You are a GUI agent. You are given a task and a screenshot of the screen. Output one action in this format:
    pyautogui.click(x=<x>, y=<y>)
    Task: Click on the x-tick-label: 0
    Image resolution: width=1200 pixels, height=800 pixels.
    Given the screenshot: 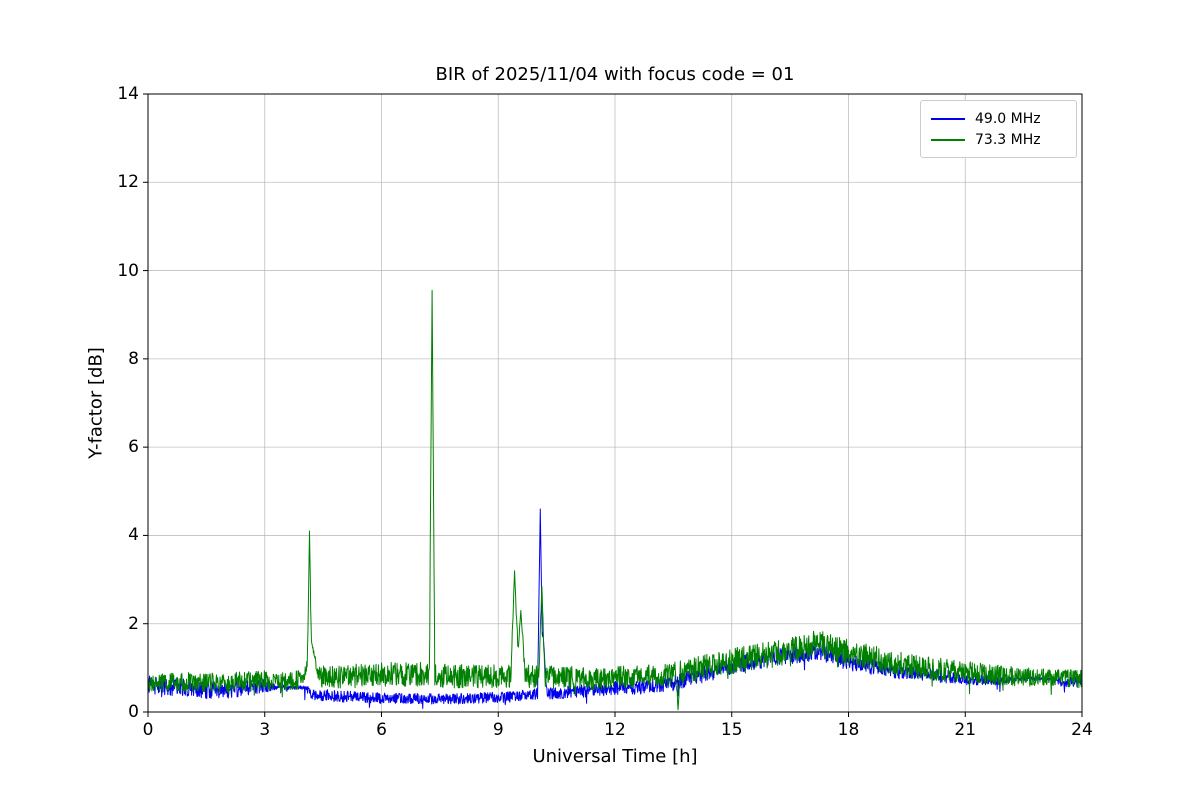 What is the action you would take?
    pyautogui.click(x=148, y=730)
    